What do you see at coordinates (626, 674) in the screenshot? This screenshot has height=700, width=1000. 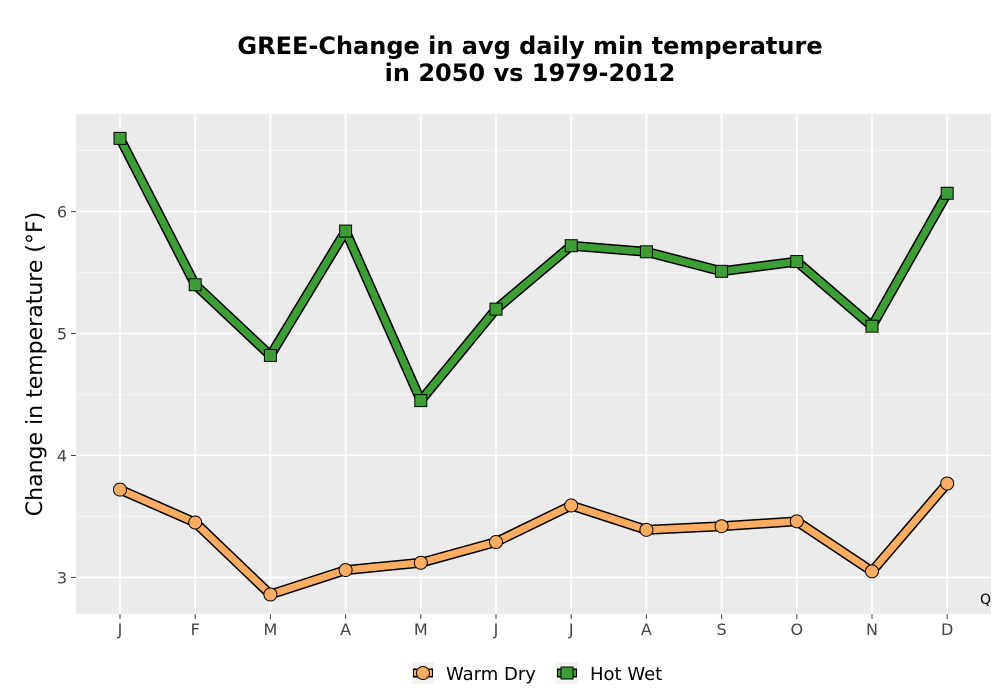 I see `legend-label: Hot Wet` at bounding box center [626, 674].